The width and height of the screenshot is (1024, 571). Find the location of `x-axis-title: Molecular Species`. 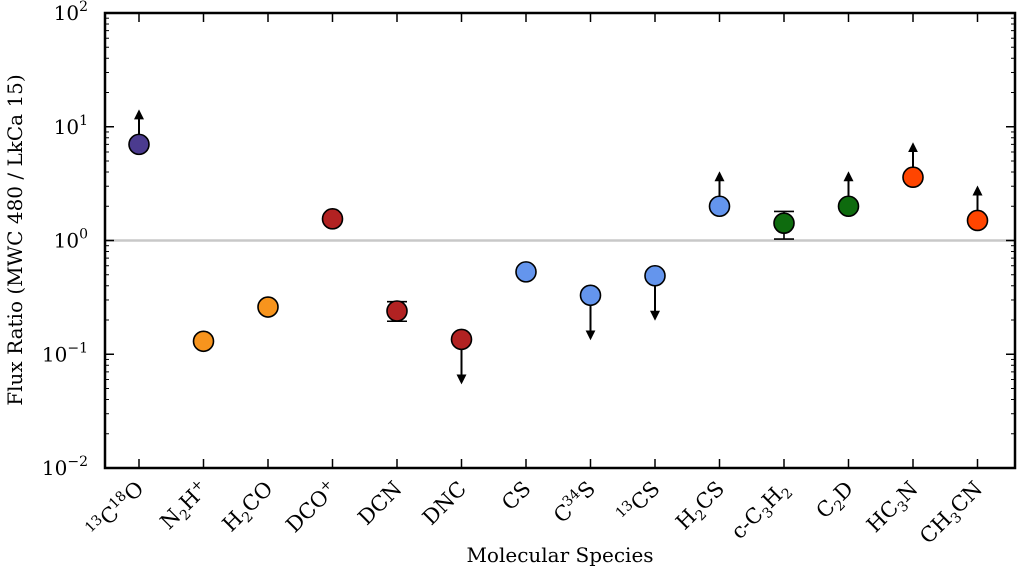

x-axis-title: Molecular Species is located at coordinates (559, 555).